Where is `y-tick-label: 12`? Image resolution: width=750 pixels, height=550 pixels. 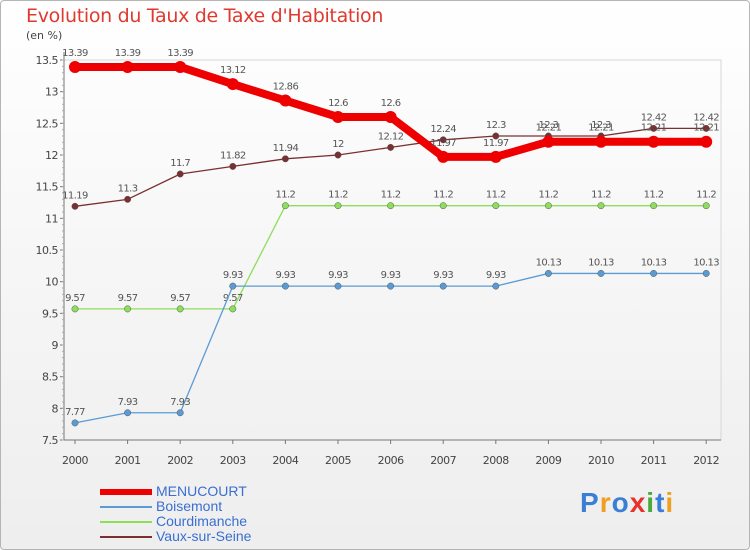 y-tick-label: 12 is located at coordinates (51, 155).